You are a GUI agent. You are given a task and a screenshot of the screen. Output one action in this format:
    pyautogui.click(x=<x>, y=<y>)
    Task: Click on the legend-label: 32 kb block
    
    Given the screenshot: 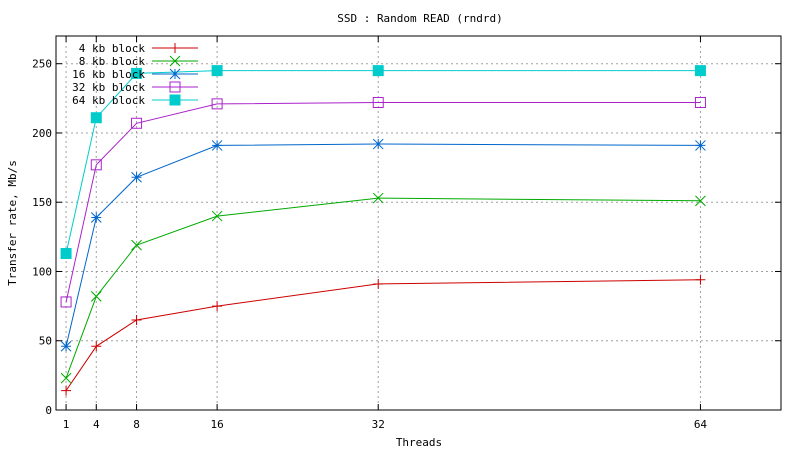 What is the action you would take?
    pyautogui.click(x=108, y=87)
    